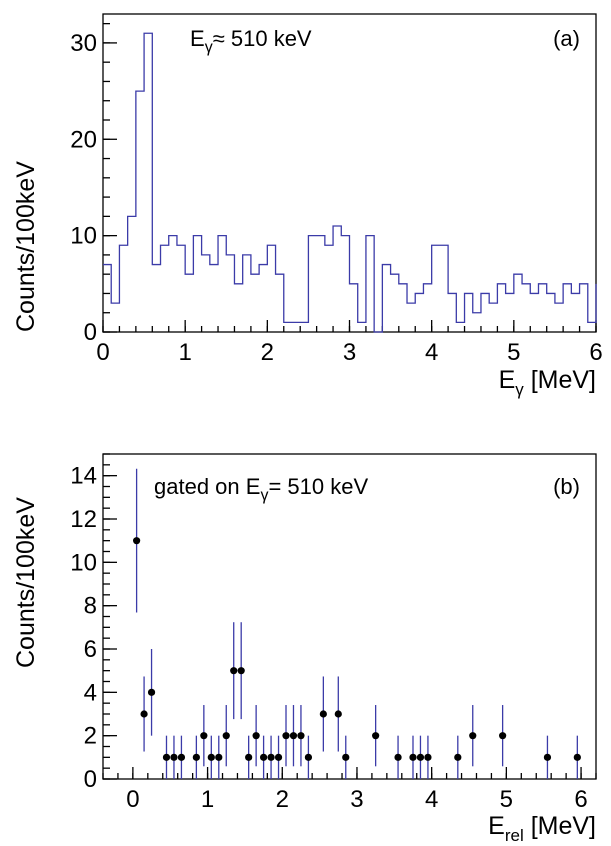  Describe the element at coordinates (90, 736) in the screenshot. I see `panel-b-y-tick-label: 2` at that location.